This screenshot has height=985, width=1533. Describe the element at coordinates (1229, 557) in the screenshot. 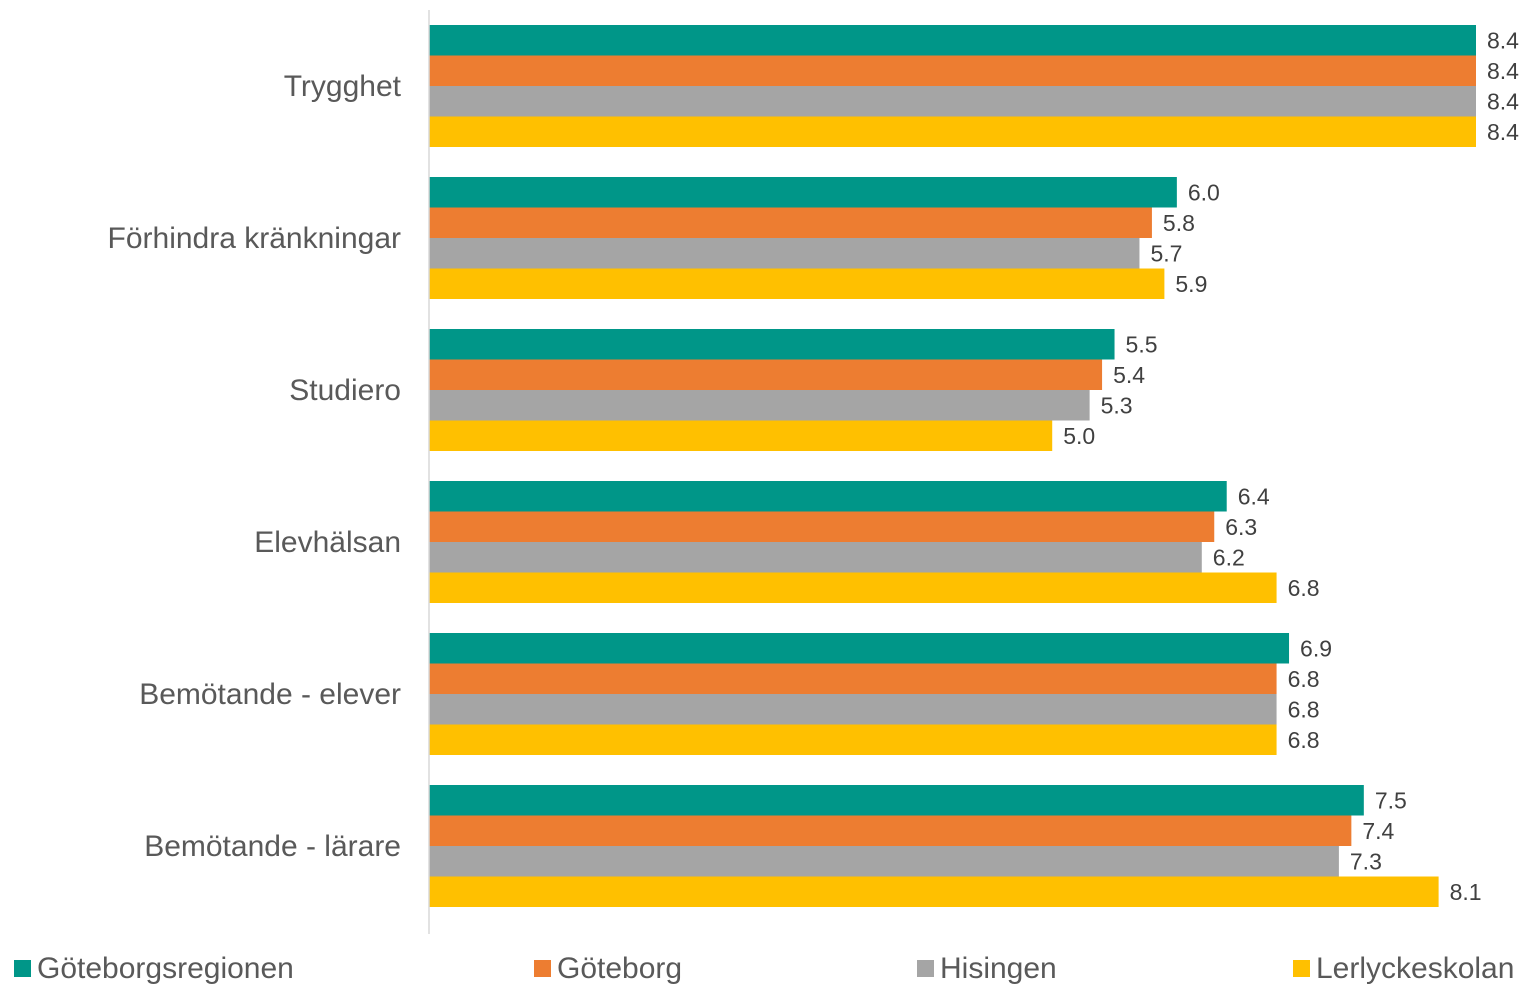

I see `value-label-3-4: 6.2` at that location.